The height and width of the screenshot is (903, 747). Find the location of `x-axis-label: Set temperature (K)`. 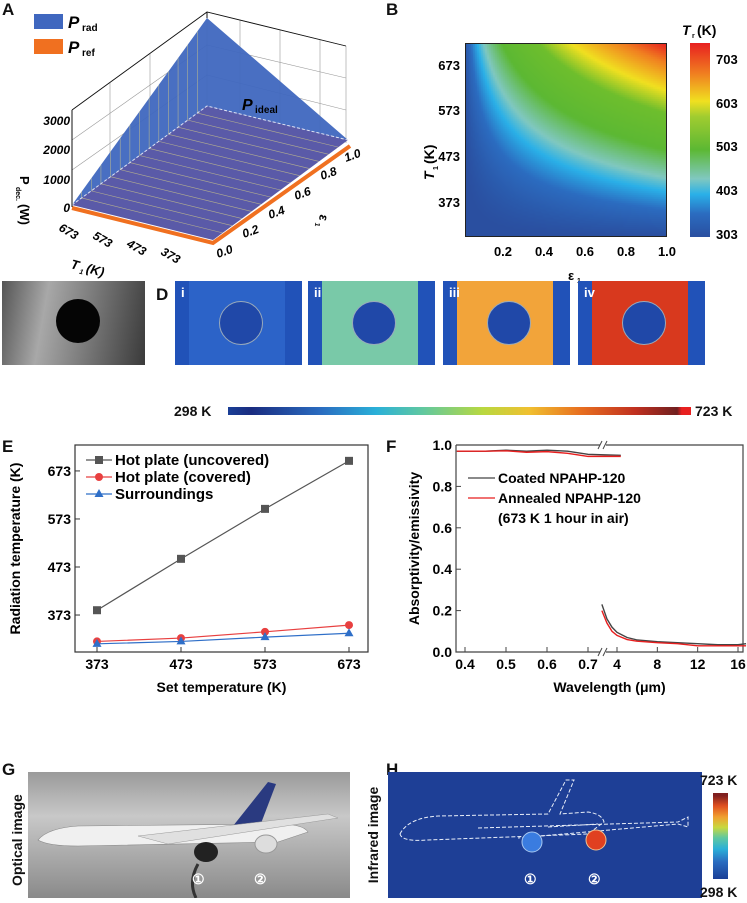

x-axis-label: Set temperature (K) is located at coordinates (222, 687).